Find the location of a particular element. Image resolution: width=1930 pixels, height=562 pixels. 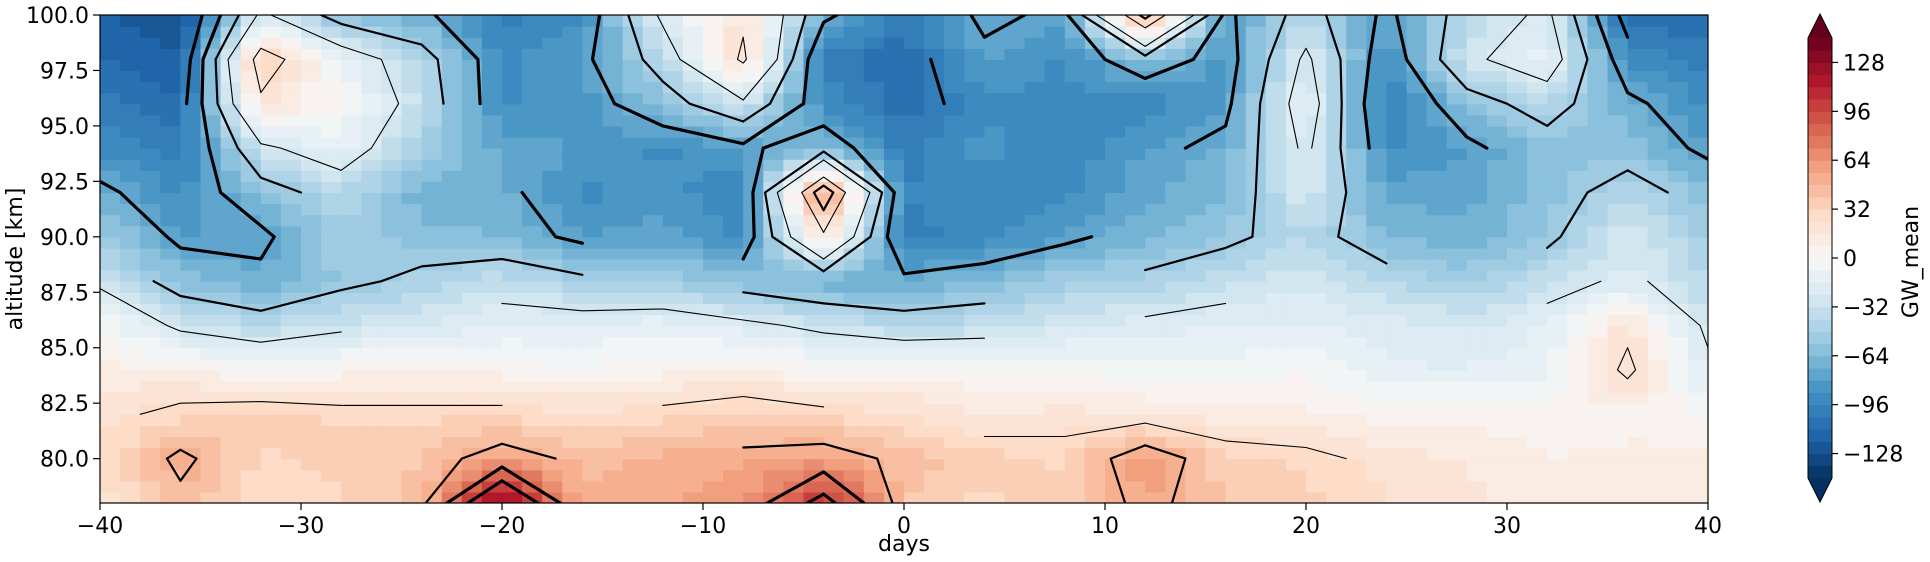

y-tick-label: 95.0 is located at coordinates (64, 127).